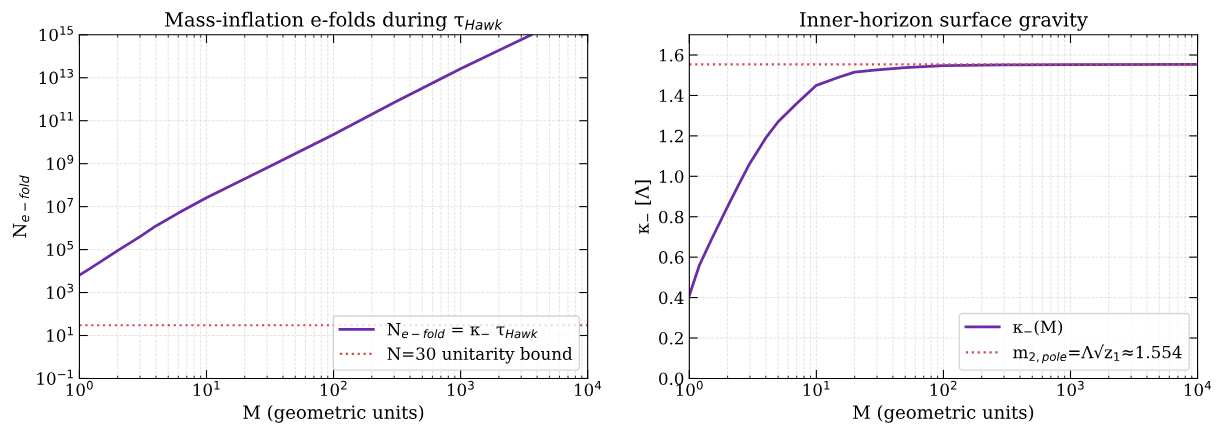  I want to click on legend-label: κ$_{−}$(M), so click(1038, 328).